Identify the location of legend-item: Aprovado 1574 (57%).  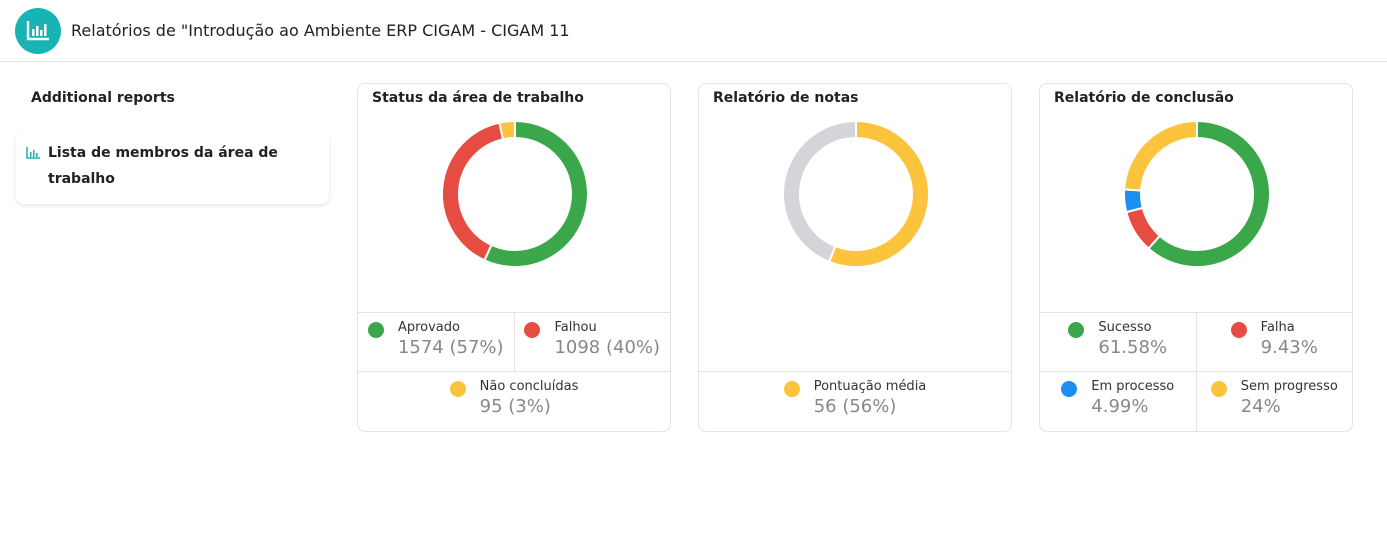
(436, 342).